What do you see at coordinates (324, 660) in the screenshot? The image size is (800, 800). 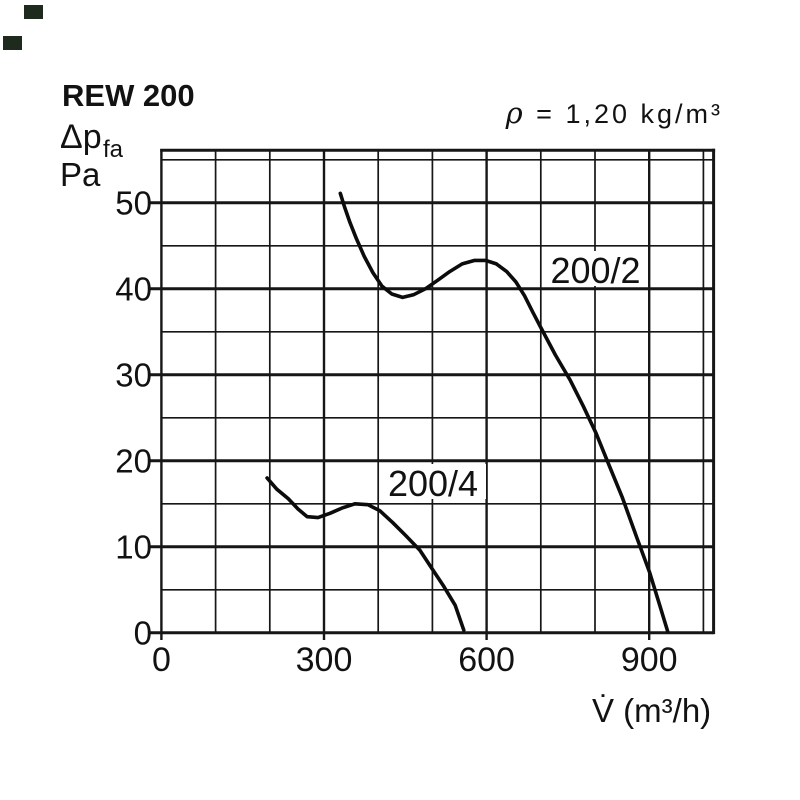 I see `x-tick-label: 300` at bounding box center [324, 660].